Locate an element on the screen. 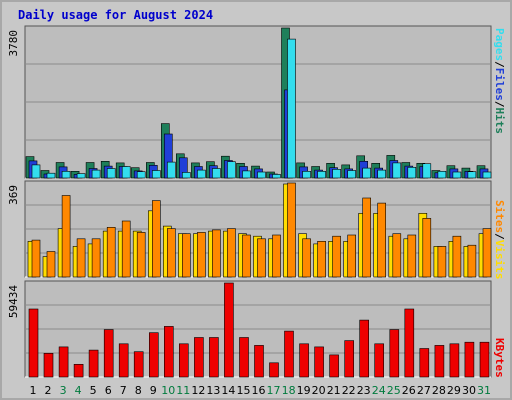 The height and width of the screenshot is (400, 512). legend: Sites/Visits is located at coordinates (499, 240).